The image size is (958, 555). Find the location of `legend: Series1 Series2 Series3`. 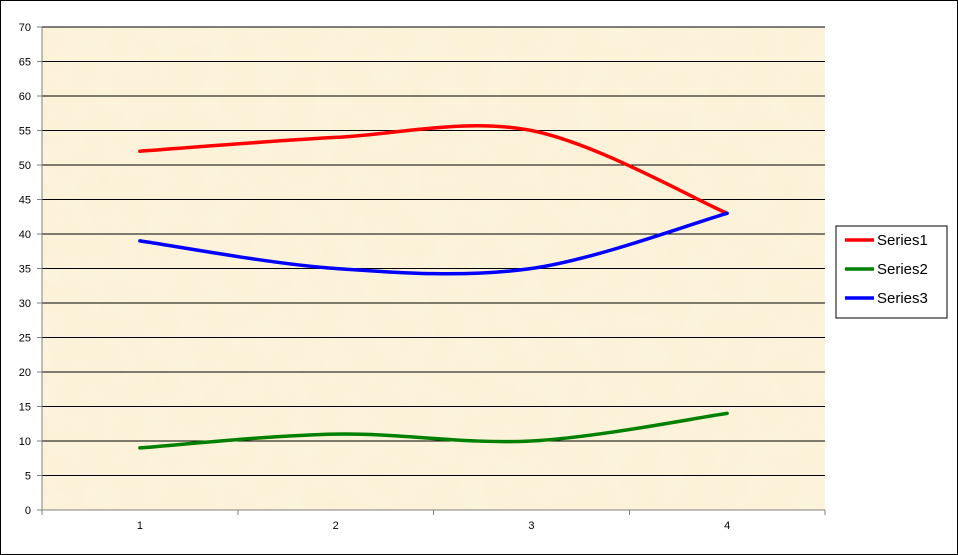

legend: Series1 Series2 Series3 is located at coordinates (891, 272).